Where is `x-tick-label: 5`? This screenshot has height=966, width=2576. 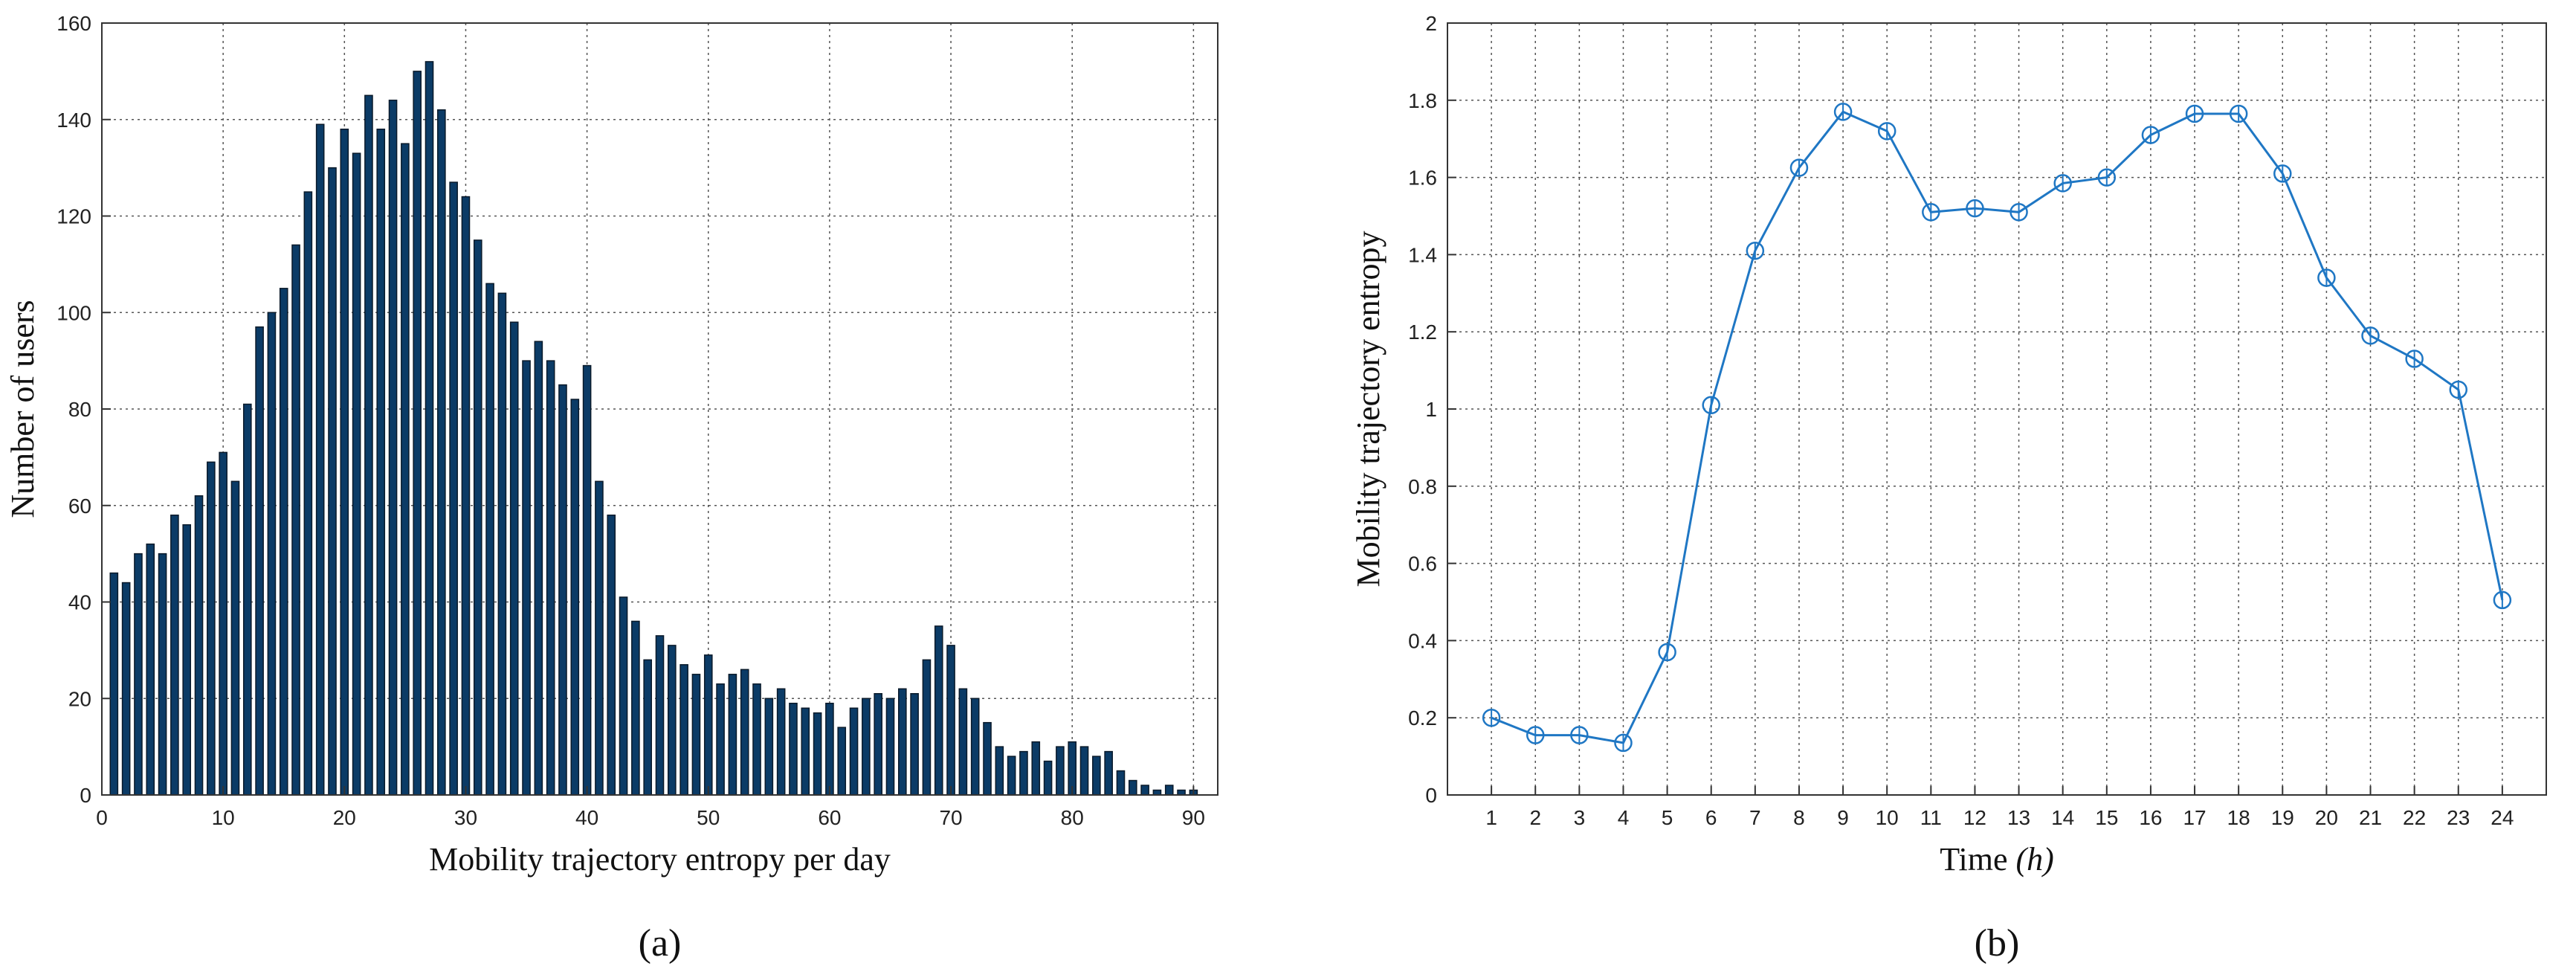 x-tick-label: 5 is located at coordinates (1667, 817).